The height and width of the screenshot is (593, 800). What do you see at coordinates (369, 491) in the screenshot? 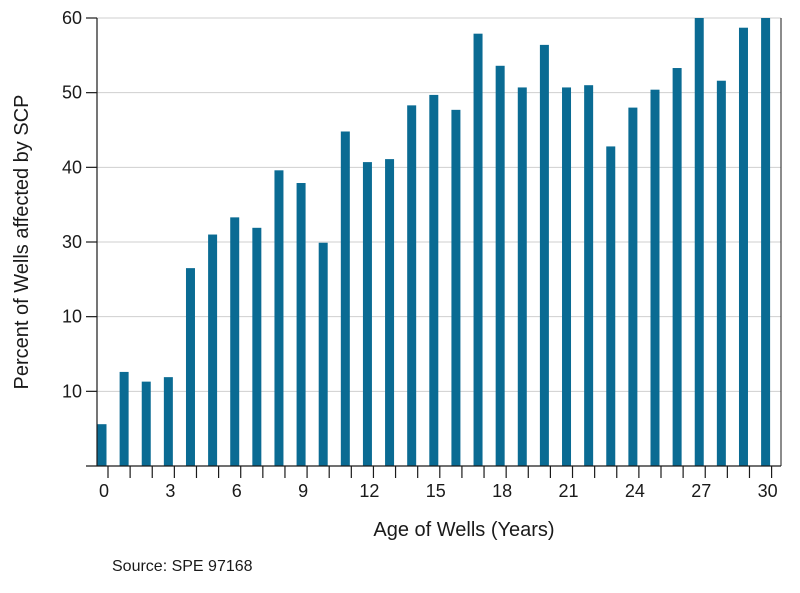
I see `x-tick-label: 12` at bounding box center [369, 491].